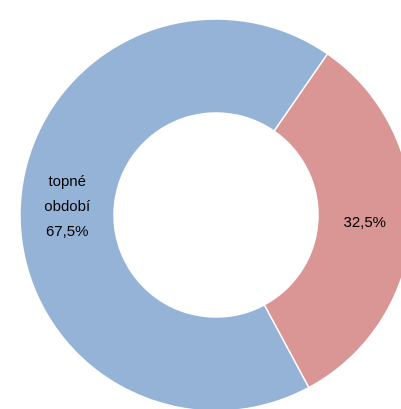  What do you see at coordinates (67, 231) in the screenshot?
I see `value-label: 67,5%` at bounding box center [67, 231].